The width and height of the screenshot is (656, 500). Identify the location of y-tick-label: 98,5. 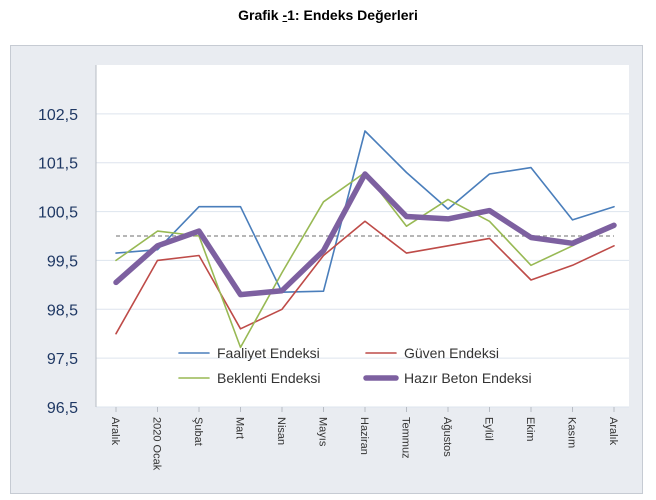
(62, 310).